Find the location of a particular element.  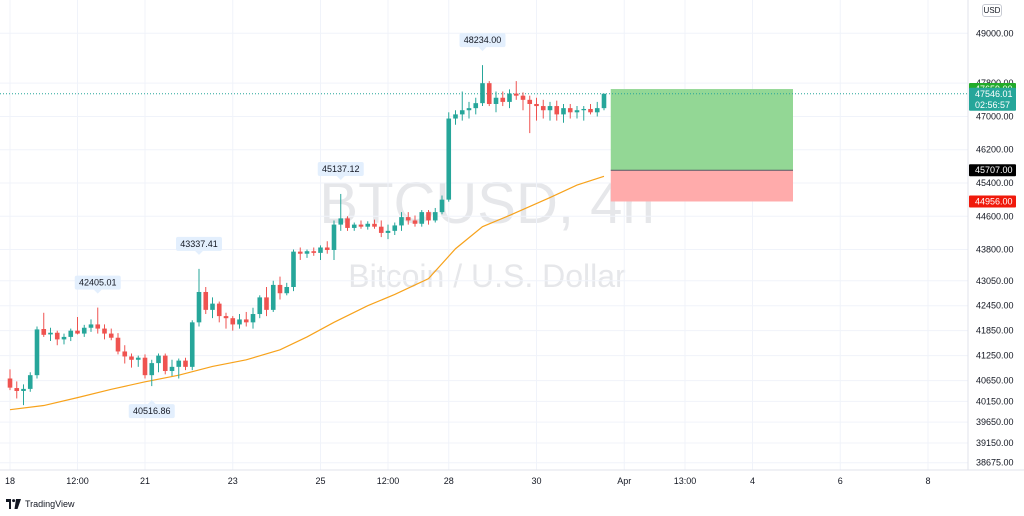

time-tick-label: 8 is located at coordinates (927, 481).